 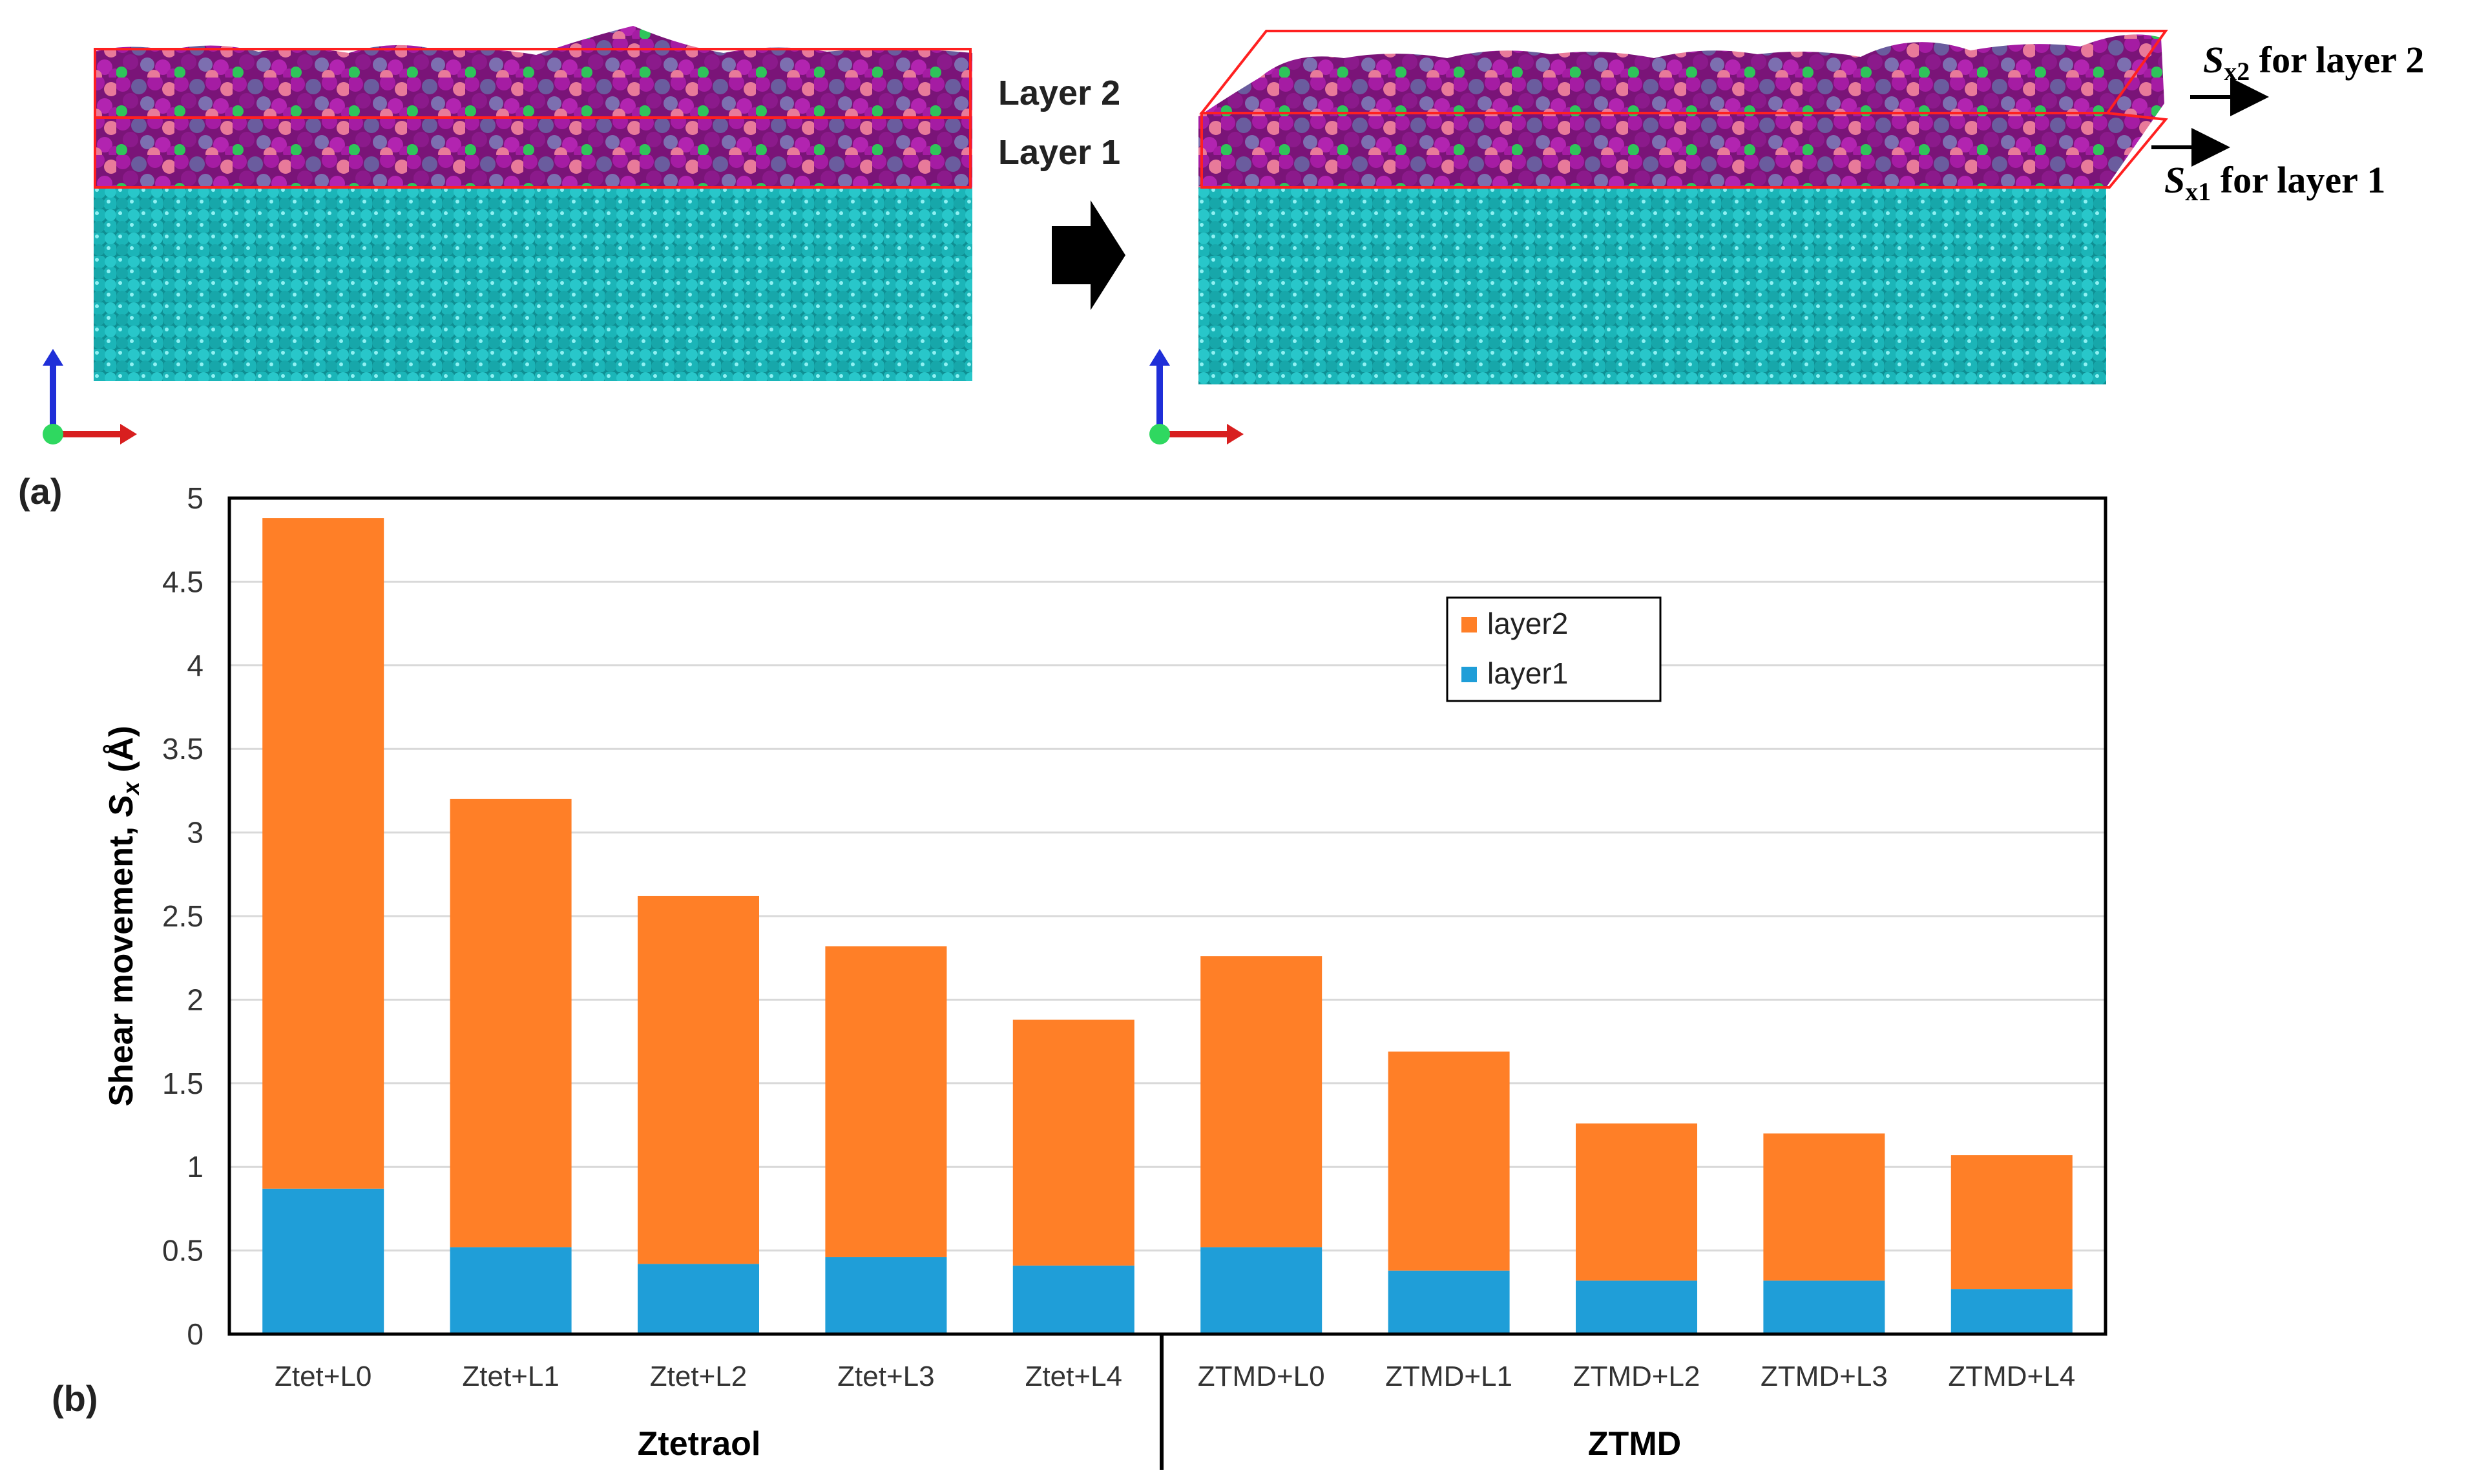 I want to click on y-tick-labels: 0 0.5 1 1.5 2 2.5 3 3.5 4 4.5 5, so click(x=183, y=916).